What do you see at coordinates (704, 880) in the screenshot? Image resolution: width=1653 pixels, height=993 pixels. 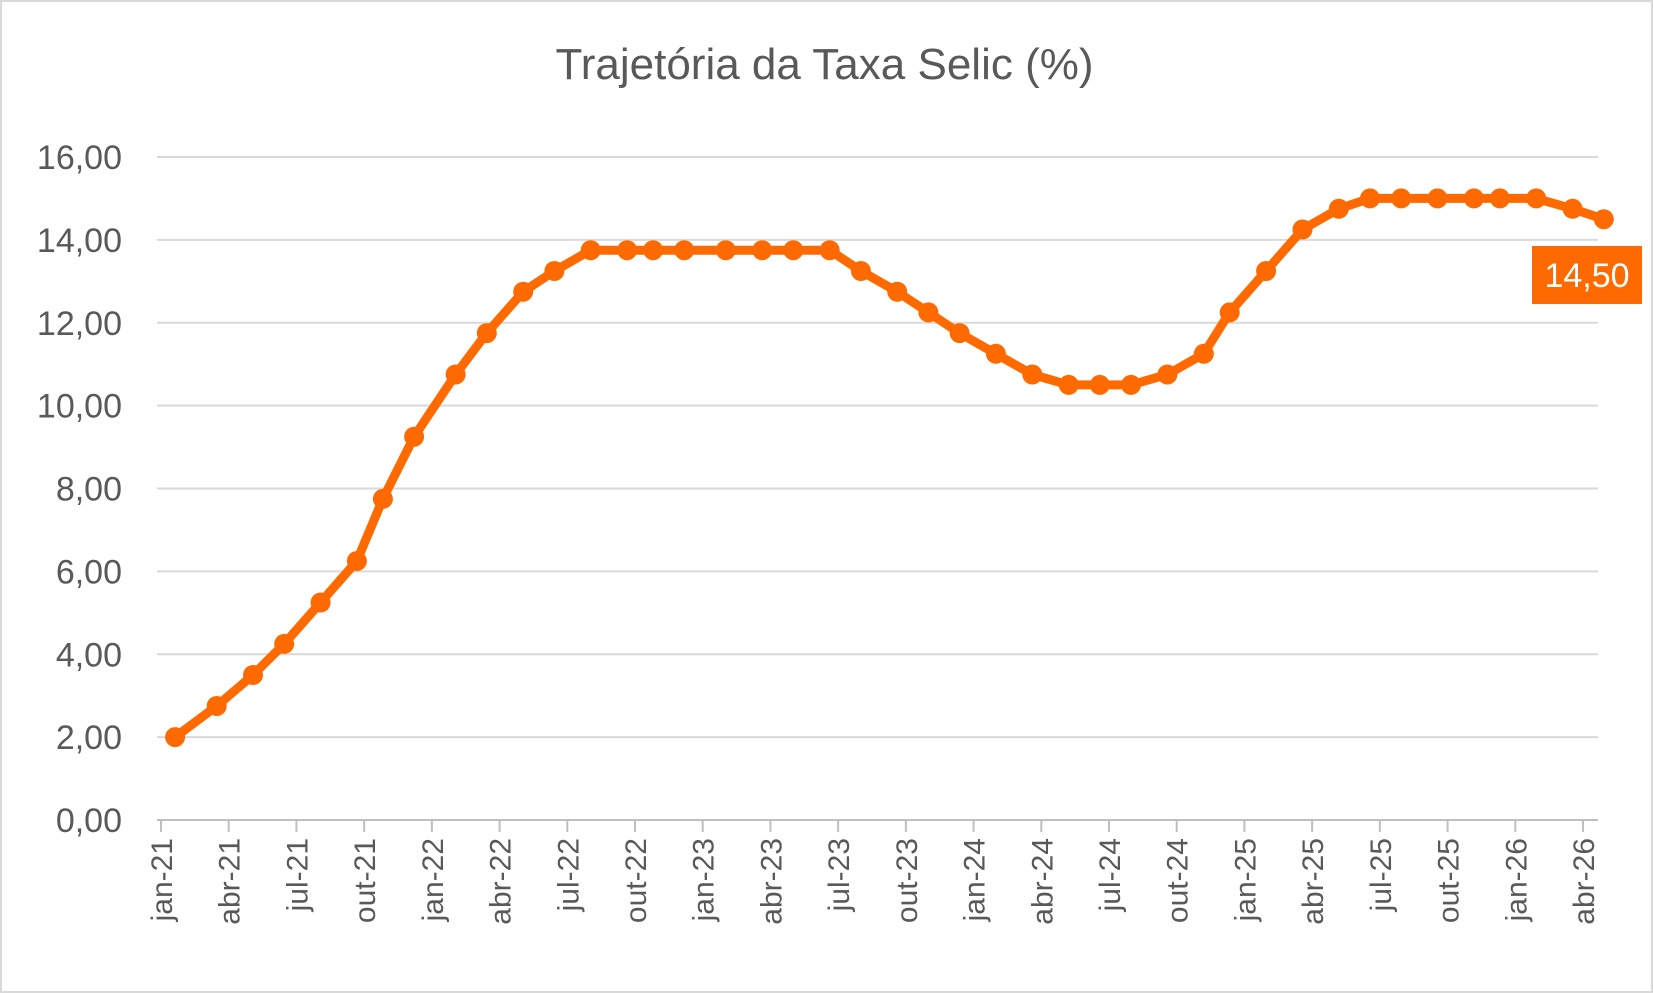 I see `x-tick-label: jan-23` at bounding box center [704, 880].